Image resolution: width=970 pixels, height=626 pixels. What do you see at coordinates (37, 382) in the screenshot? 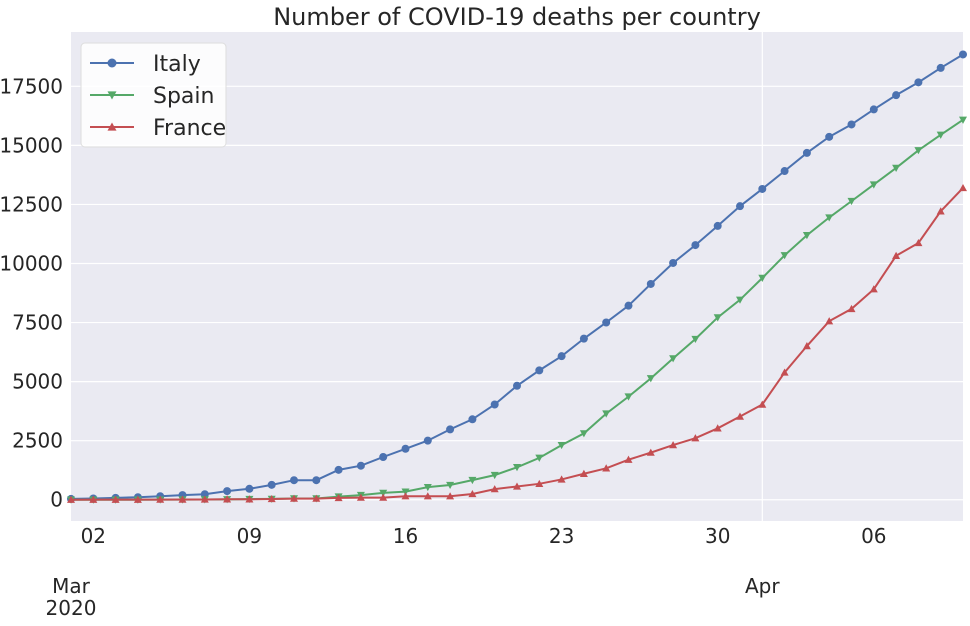
I see `y-tick-label: 5000` at bounding box center [37, 382].